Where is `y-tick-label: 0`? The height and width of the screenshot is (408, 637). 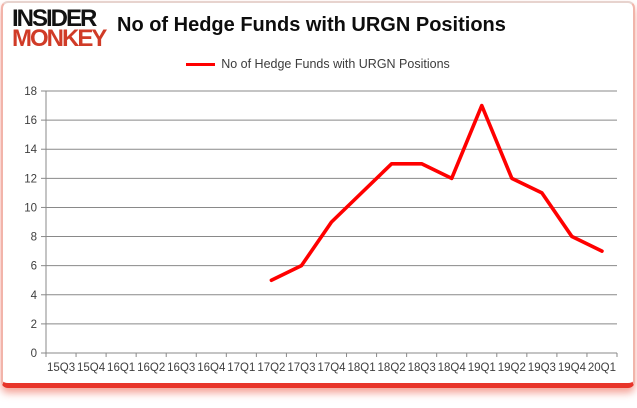
y-tick-label: 0 is located at coordinates (34, 354).